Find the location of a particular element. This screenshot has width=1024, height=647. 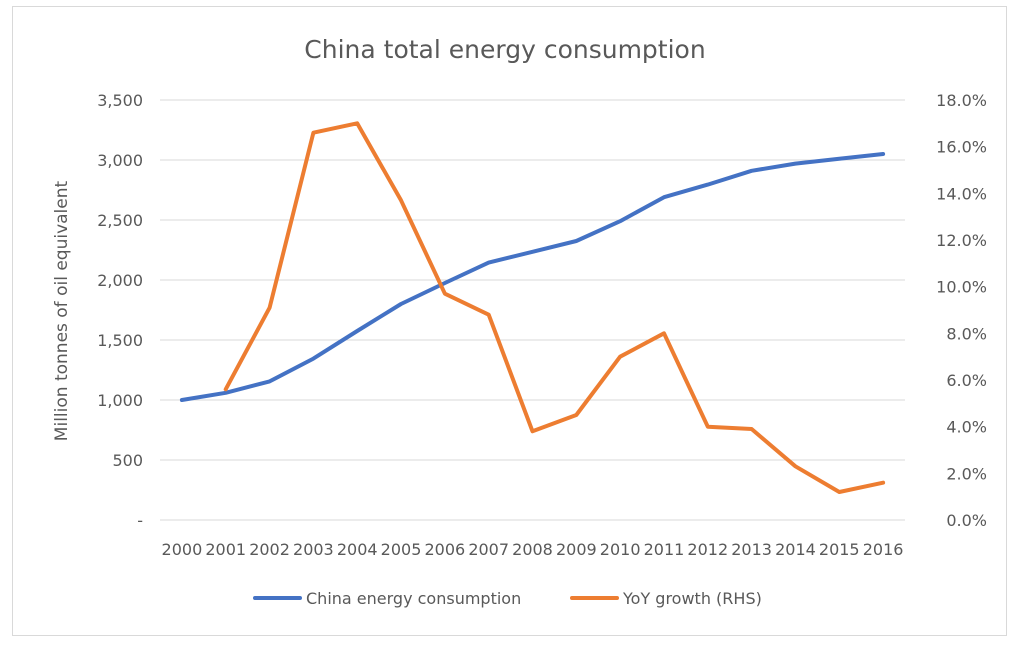

y-tick-label: 2,500 is located at coordinates (120, 220).